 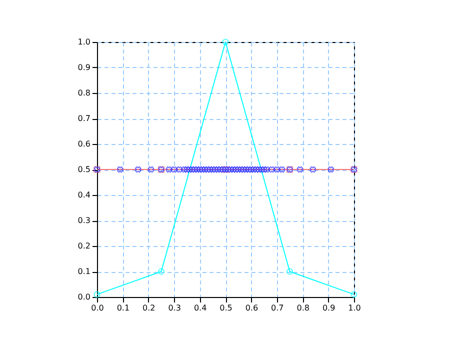 I want to click on x-tick-label: 0.0, so click(x=97, y=308).